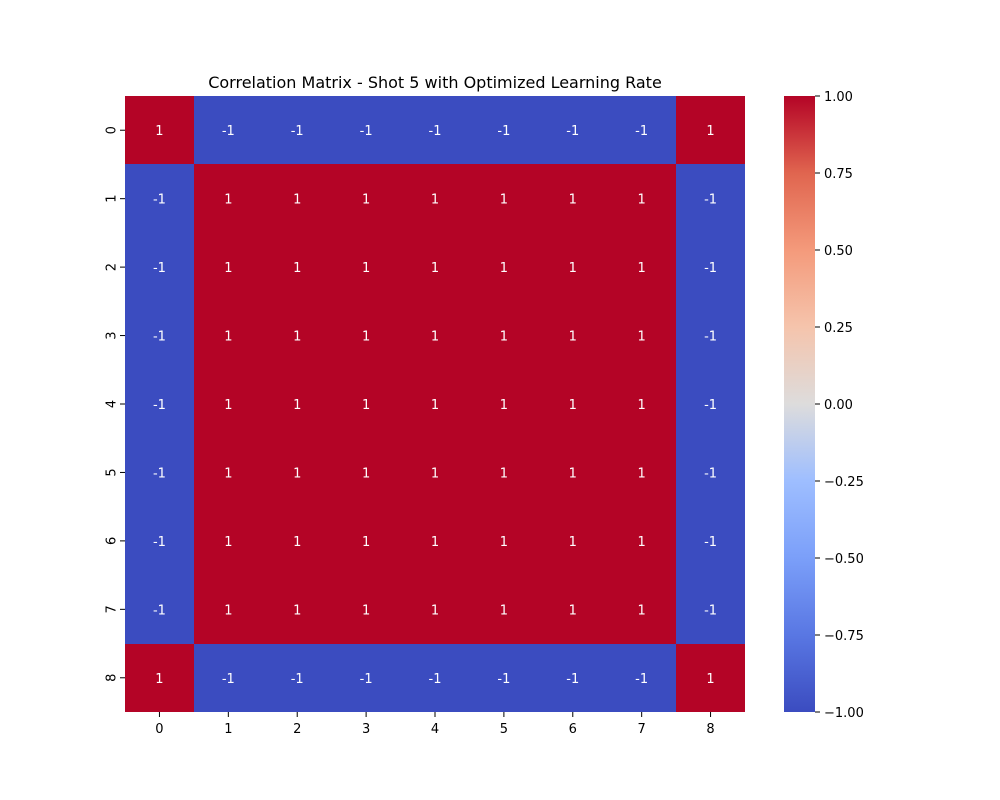  Describe the element at coordinates (228, 729) in the screenshot. I see `x-tick-label: 1` at that location.